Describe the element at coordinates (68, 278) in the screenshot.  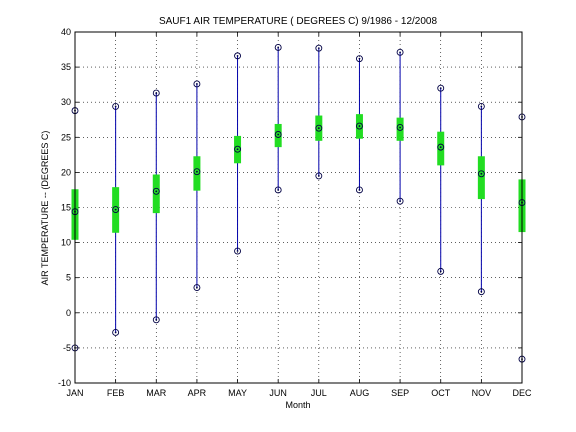
I see `y-tick-label: 5` at that location.